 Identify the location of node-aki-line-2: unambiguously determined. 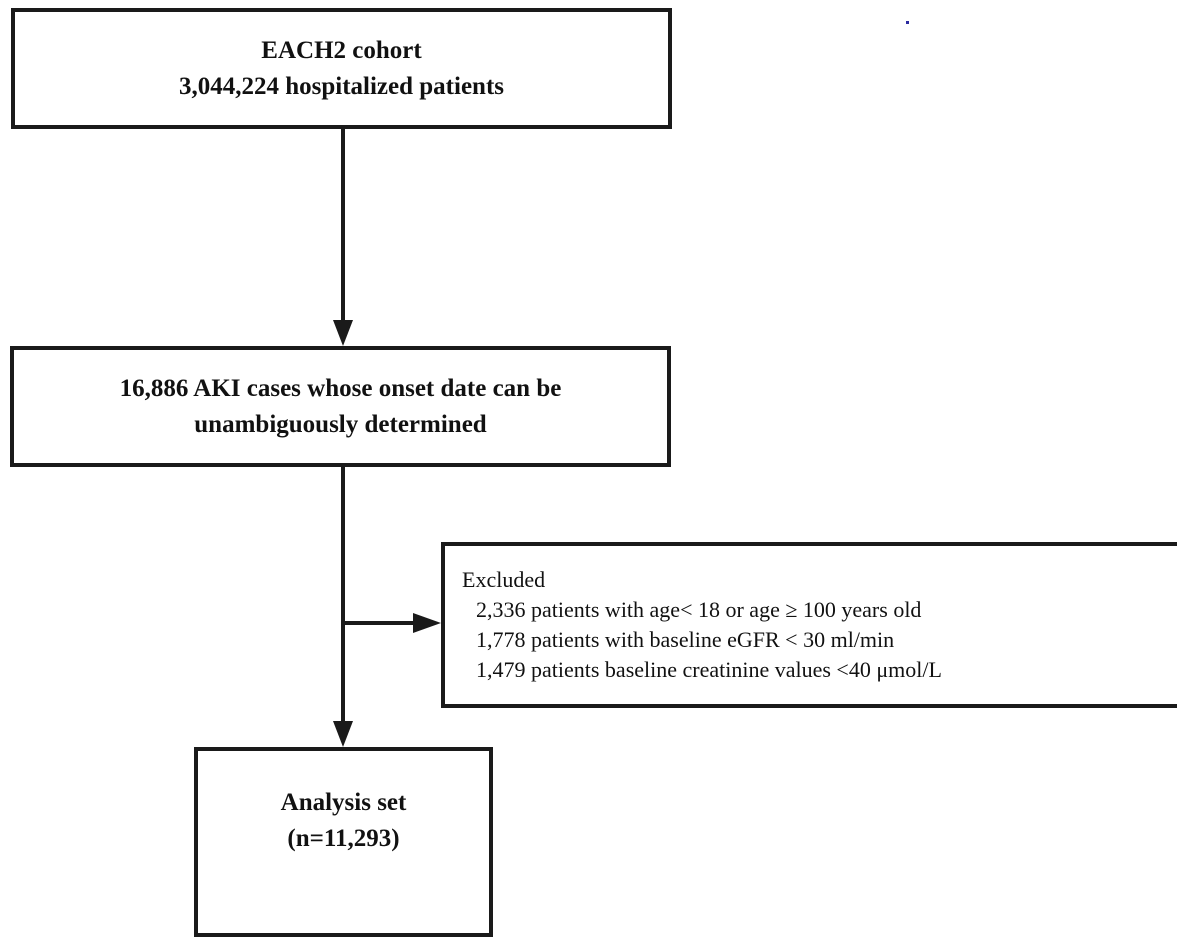
(340, 424).